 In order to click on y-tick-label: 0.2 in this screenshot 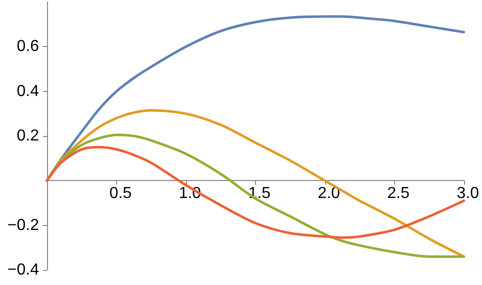, I will do `click(28, 136)`.